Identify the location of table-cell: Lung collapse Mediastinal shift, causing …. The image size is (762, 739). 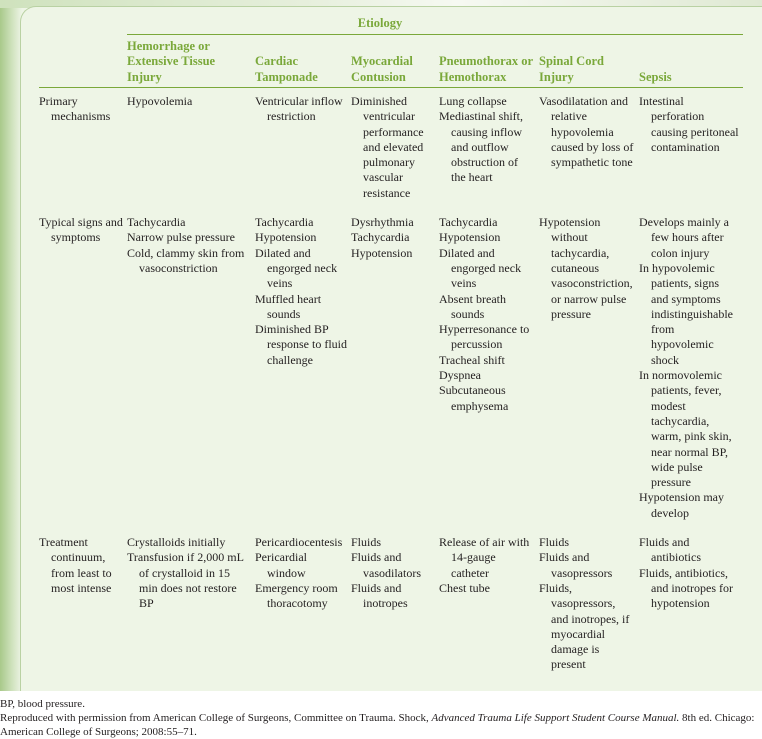
(489, 148).